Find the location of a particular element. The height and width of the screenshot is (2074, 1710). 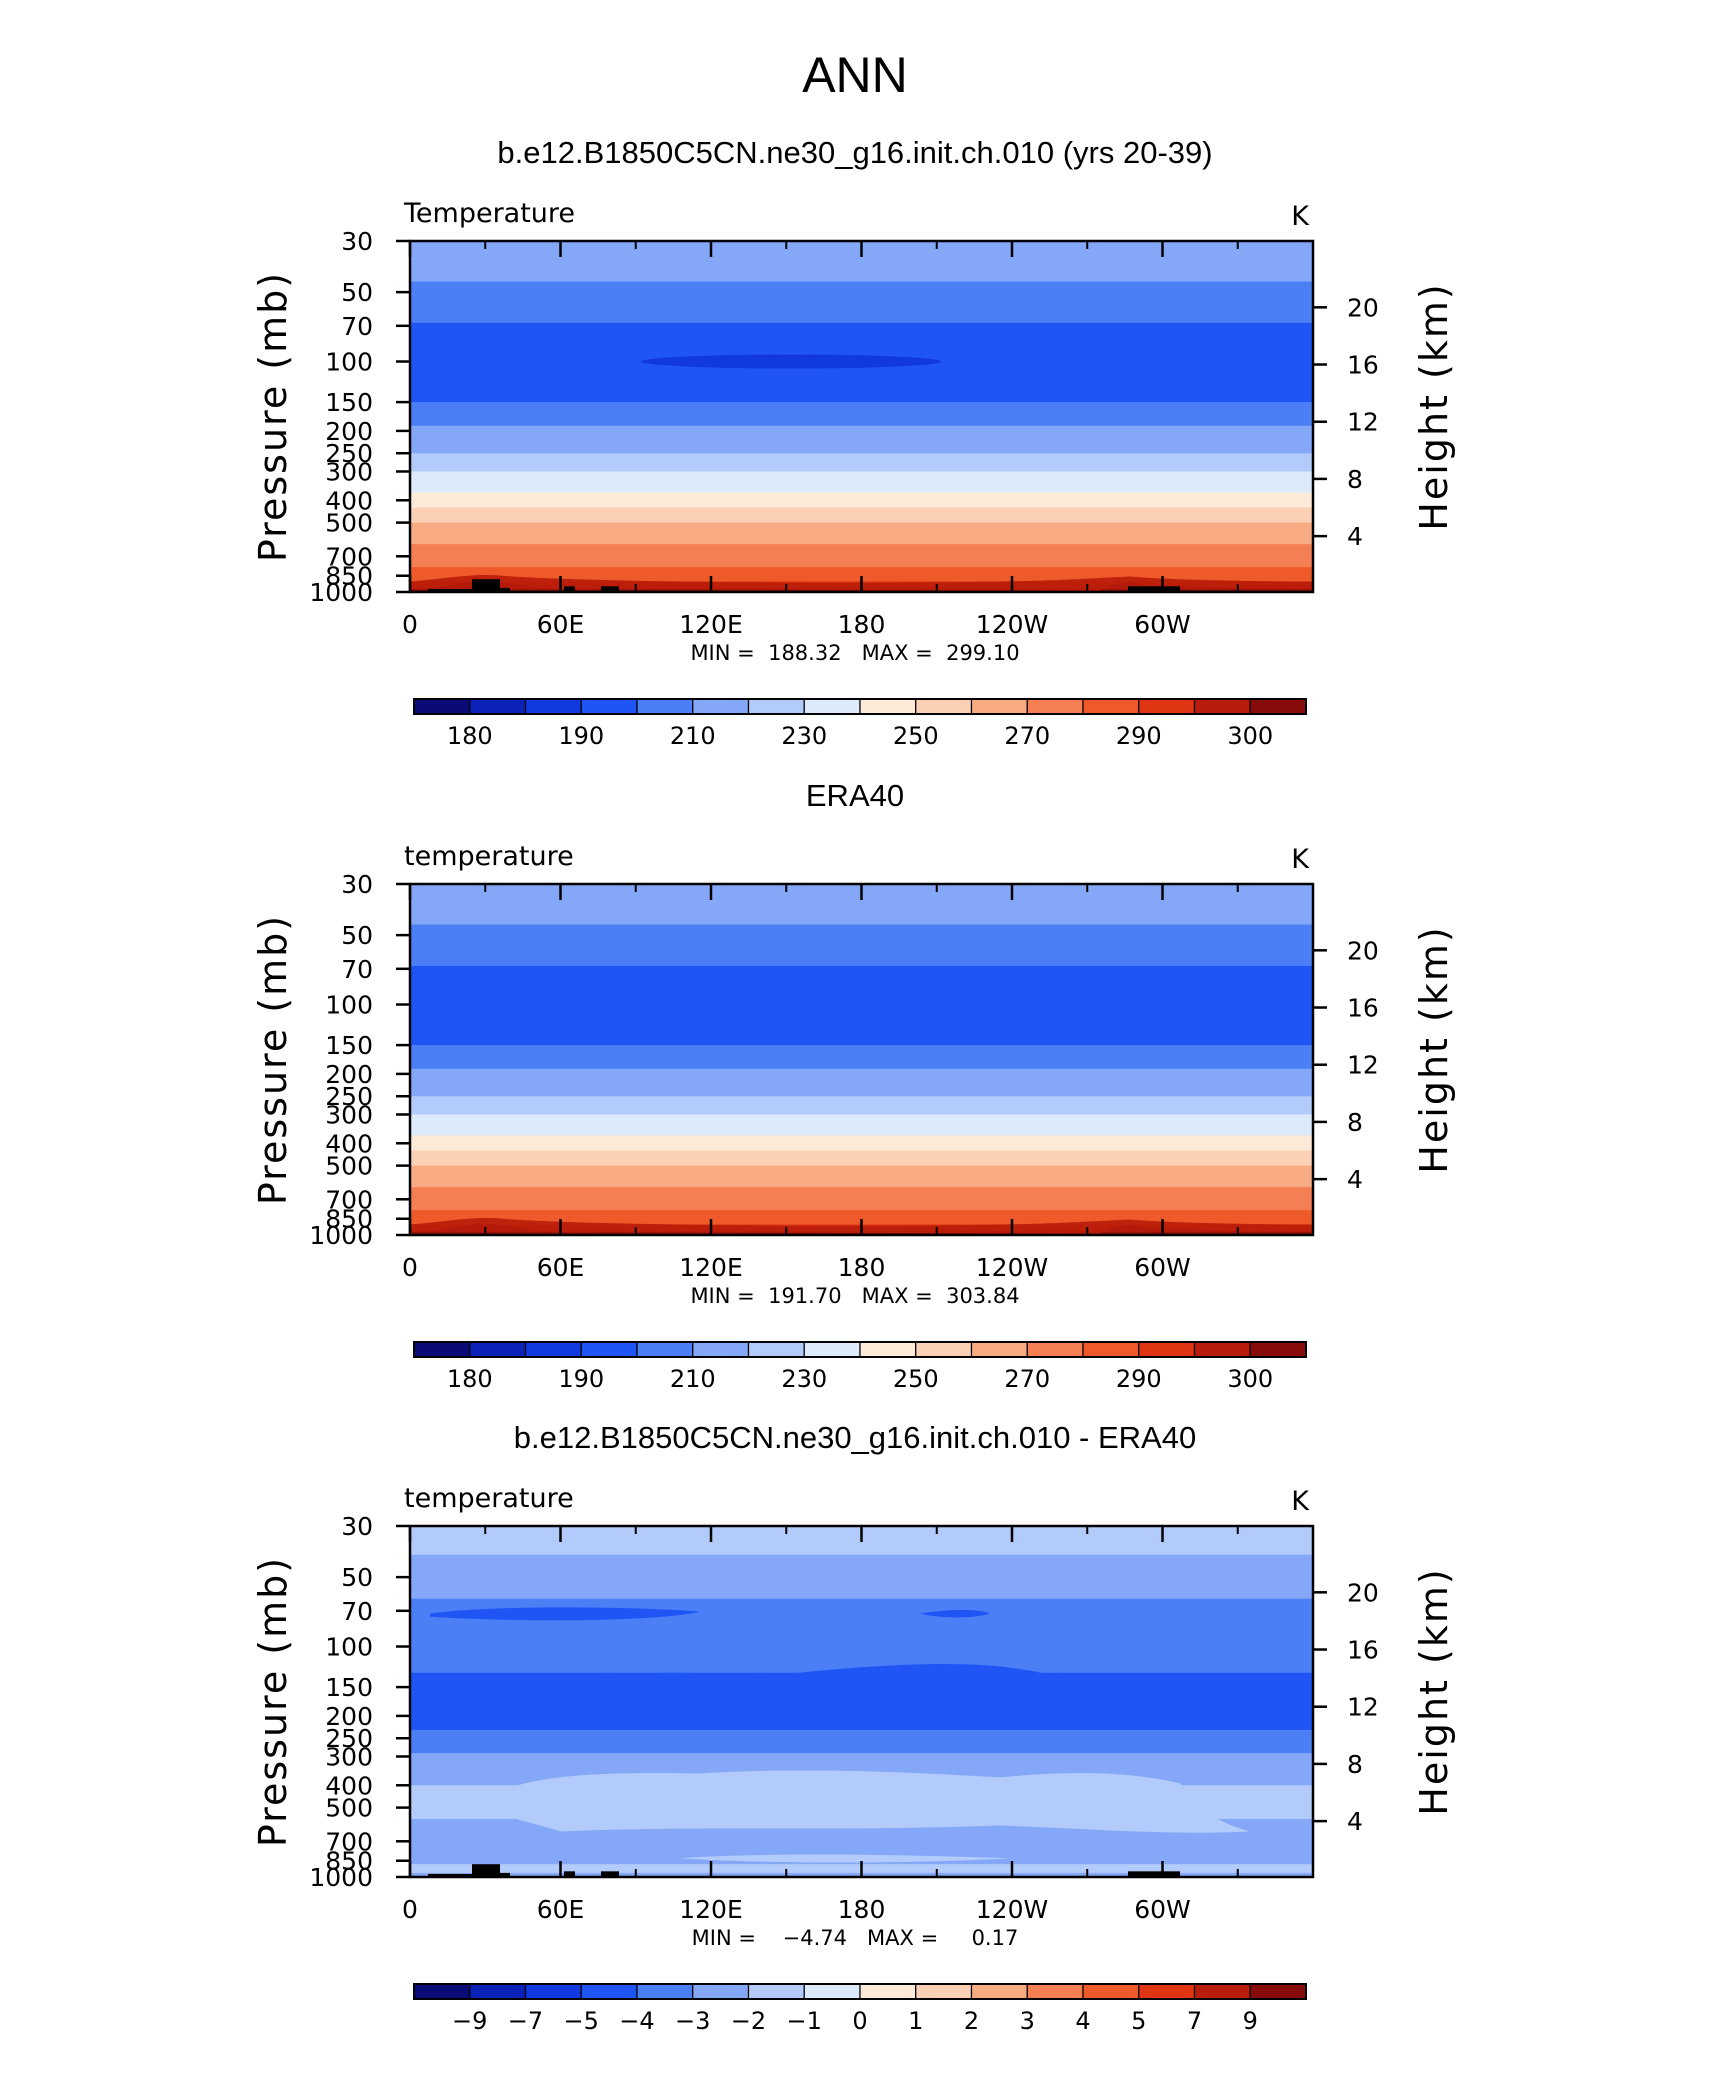

y-tick-label: 500 is located at coordinates (349, 1166).